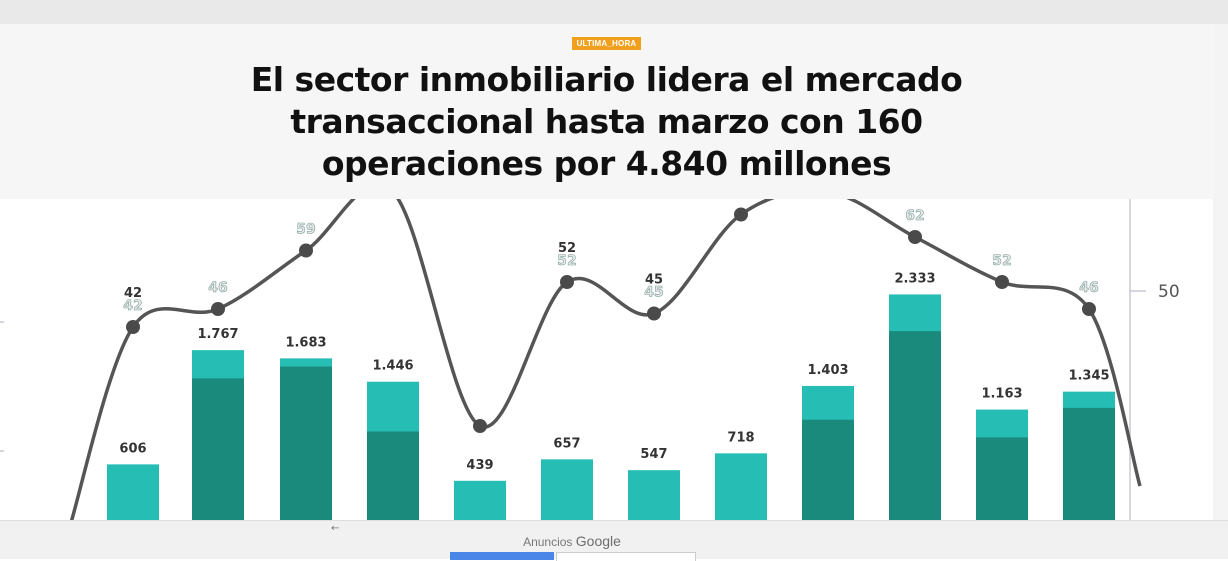 This screenshot has height=561, width=1228. I want to click on bar-value-label: 718, so click(740, 437).